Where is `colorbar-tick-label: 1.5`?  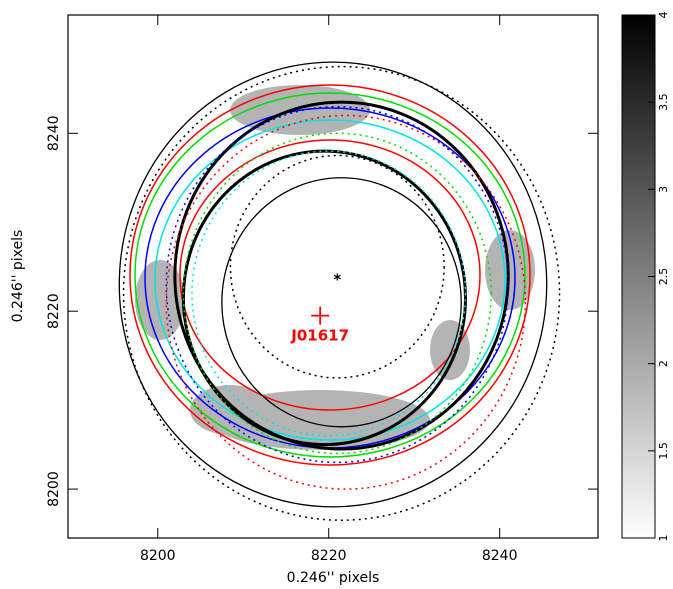 colorbar-tick-label: 1.5 is located at coordinates (663, 451).